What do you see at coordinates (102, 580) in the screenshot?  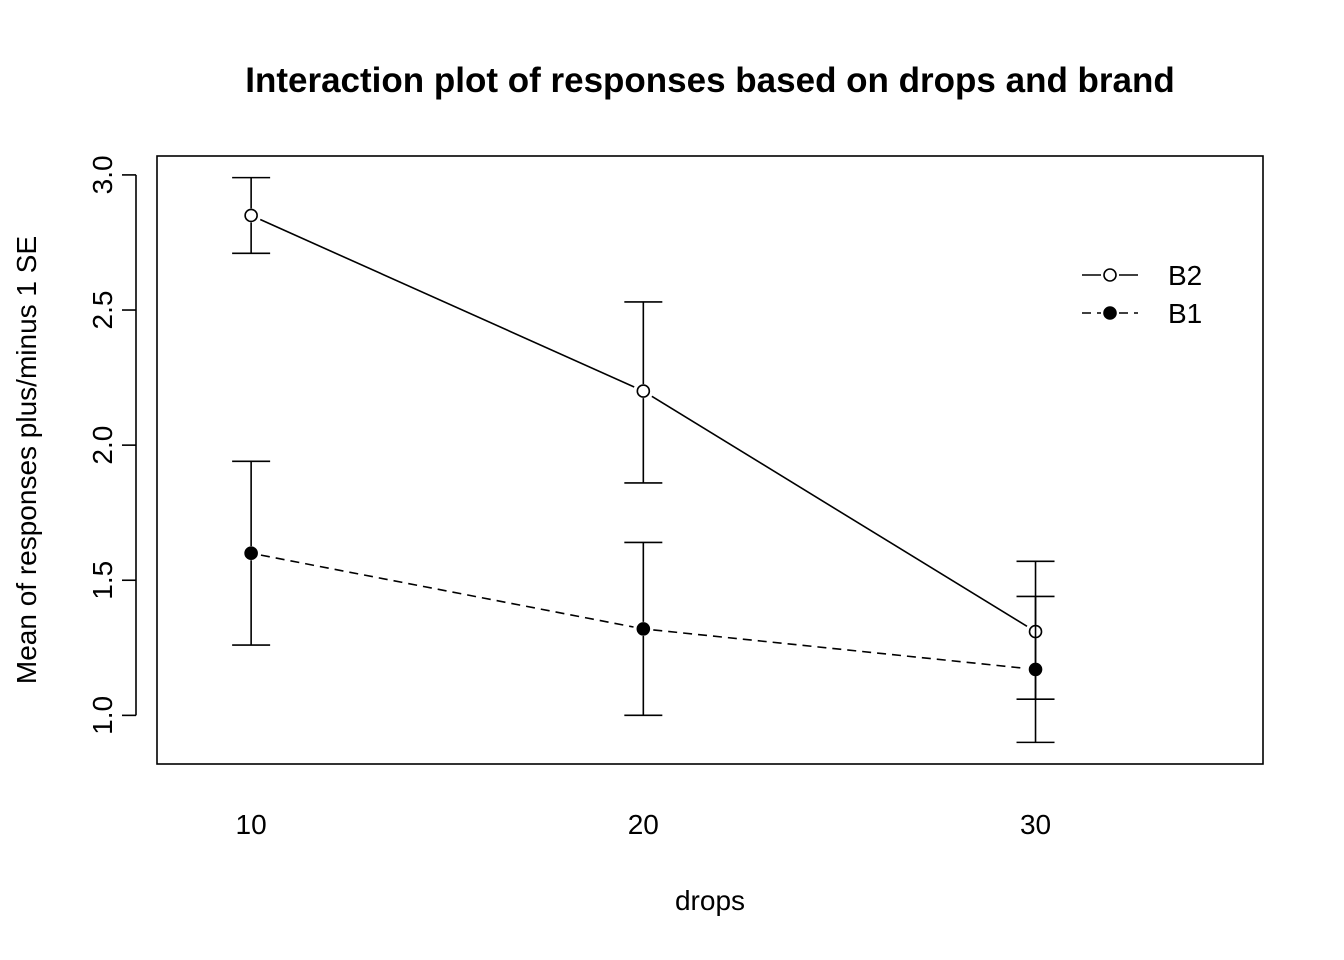 I see `y-tick-label: 1.5` at bounding box center [102, 580].